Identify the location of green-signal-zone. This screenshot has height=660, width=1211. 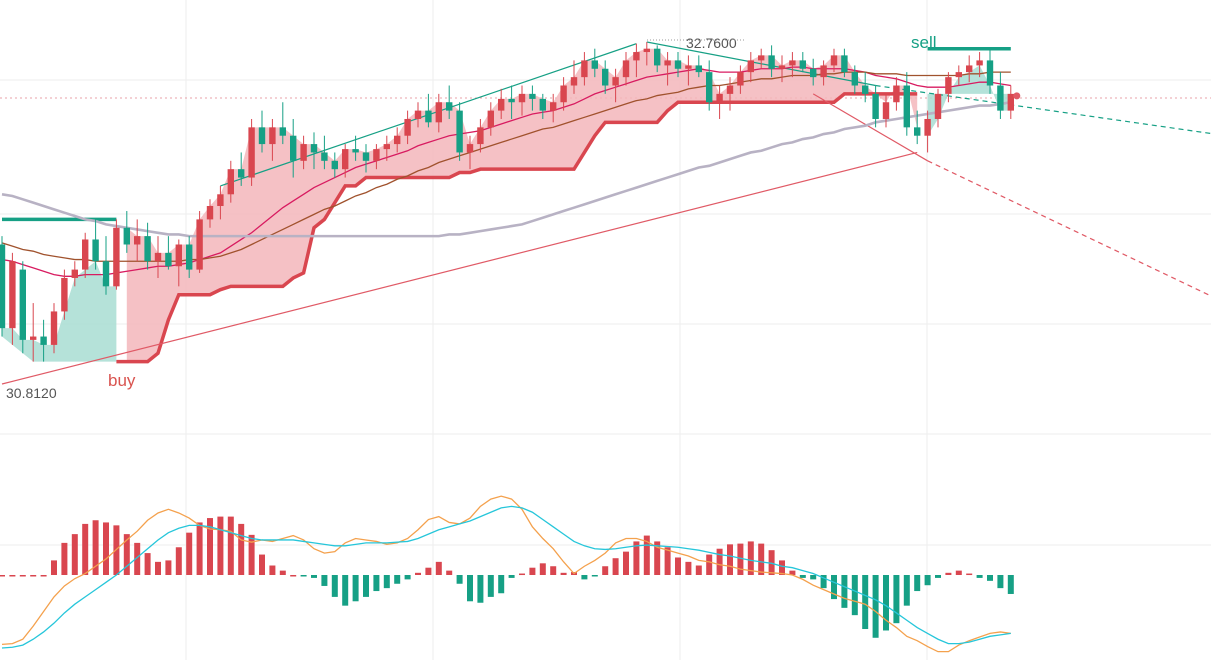
(59, 311).